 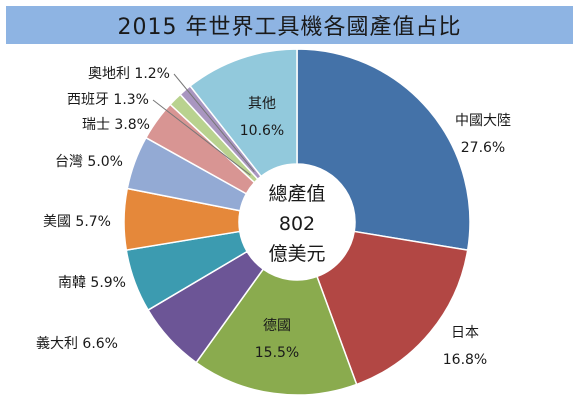 I want to click on title-bar: 2015 年世界工具機各國產值占比, so click(x=289, y=25).